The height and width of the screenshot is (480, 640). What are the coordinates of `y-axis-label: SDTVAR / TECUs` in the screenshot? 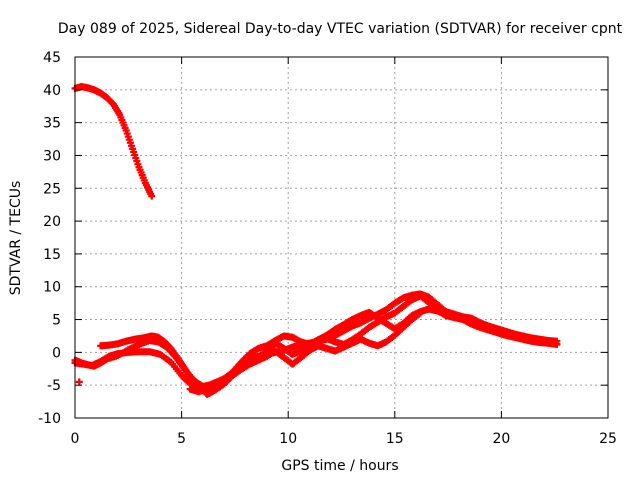 It's located at (16, 238).